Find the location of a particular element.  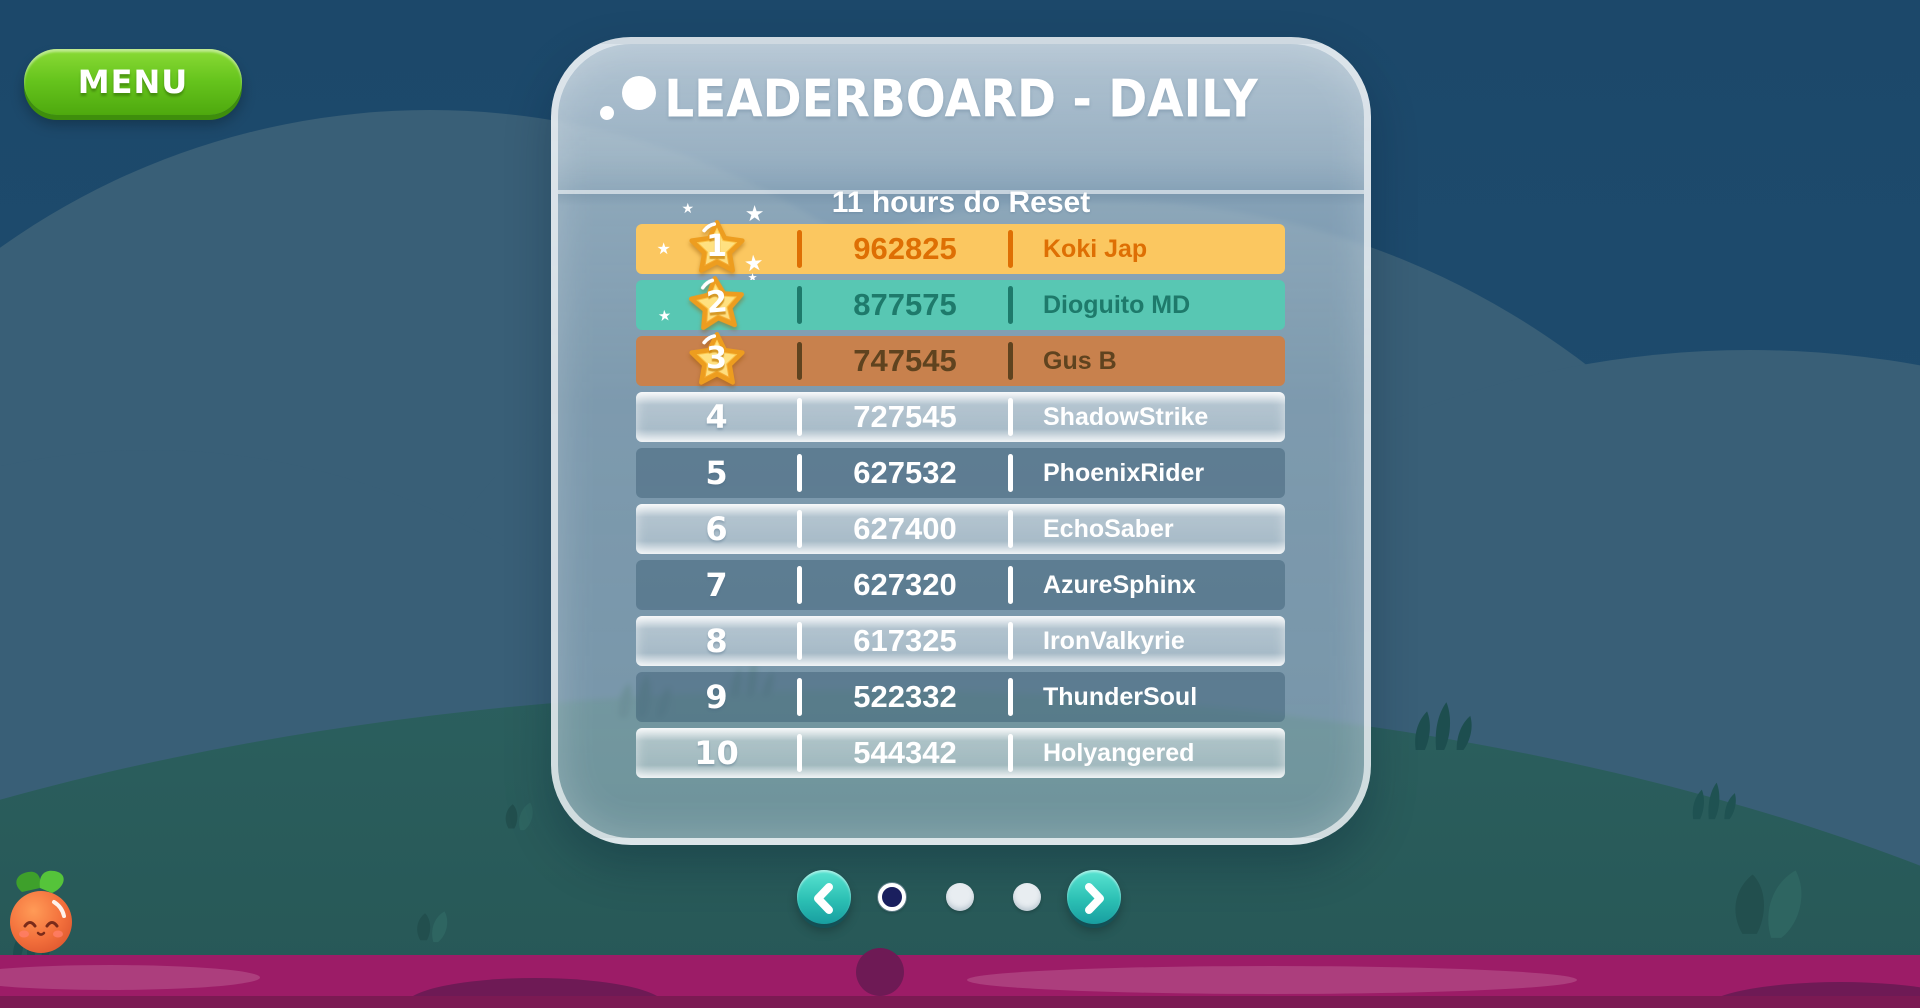

prev-page-button is located at coordinates (824, 897).